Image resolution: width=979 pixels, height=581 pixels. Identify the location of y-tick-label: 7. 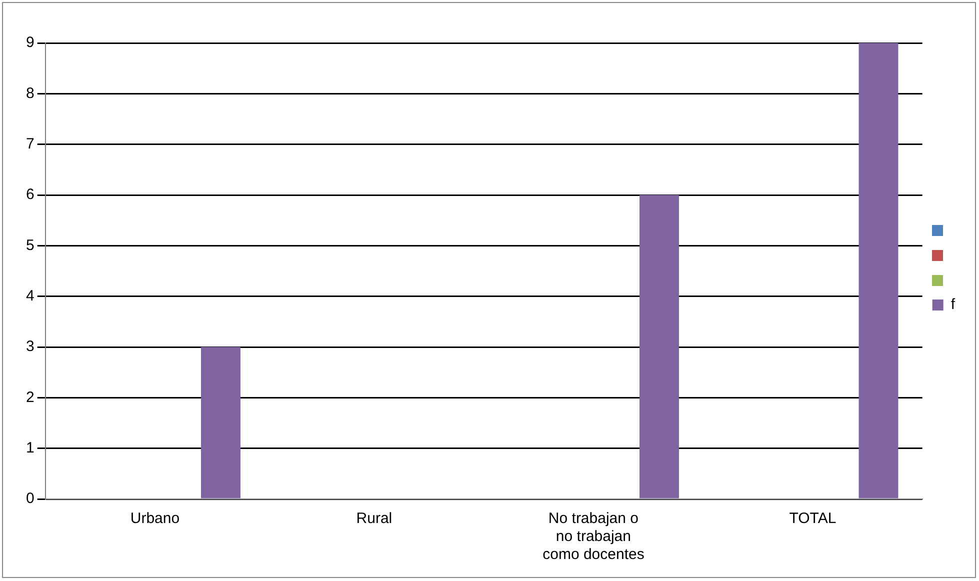
(30, 143).